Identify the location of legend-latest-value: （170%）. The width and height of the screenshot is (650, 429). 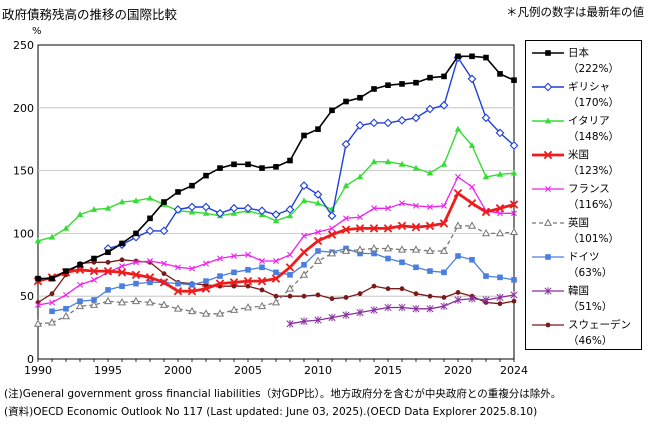
(594, 103).